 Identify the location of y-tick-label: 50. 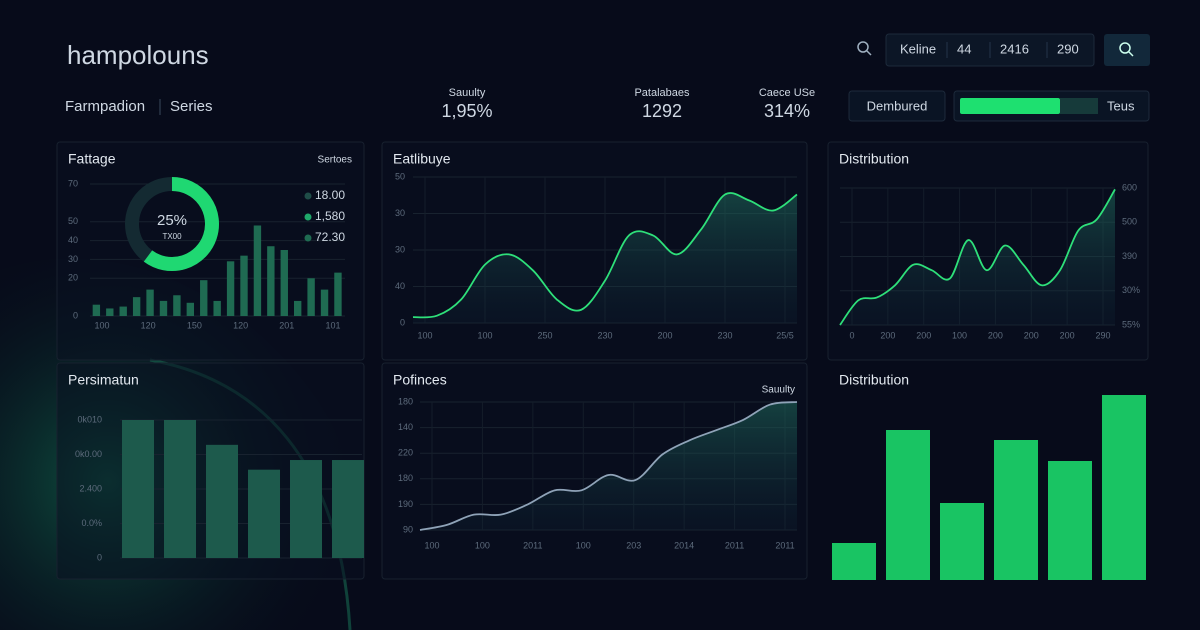
(400, 176).